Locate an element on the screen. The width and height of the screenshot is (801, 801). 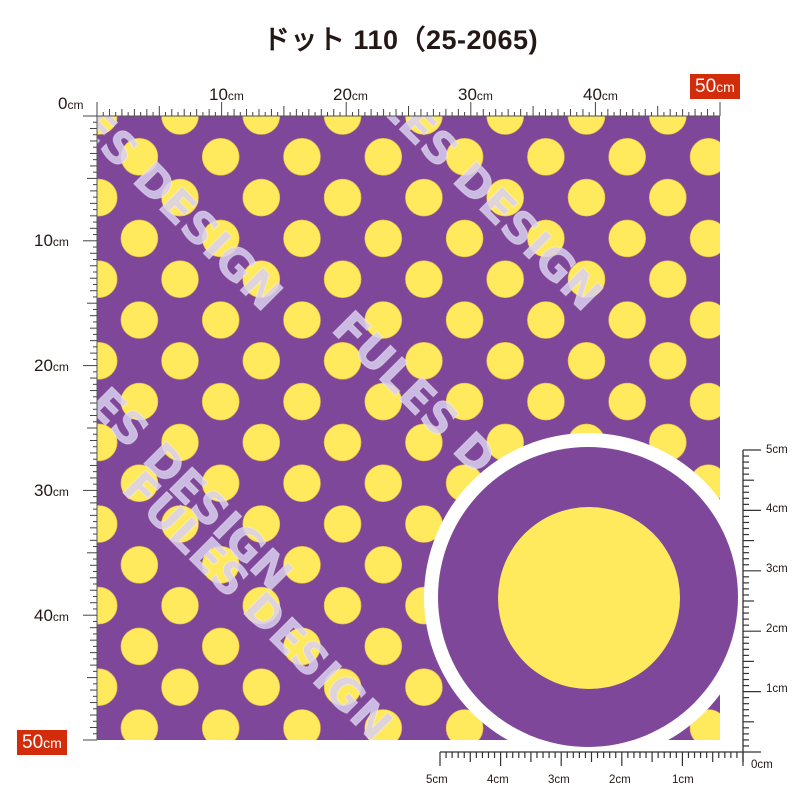
top-ruler-end-badge: 50cm is located at coordinates (715, 86).